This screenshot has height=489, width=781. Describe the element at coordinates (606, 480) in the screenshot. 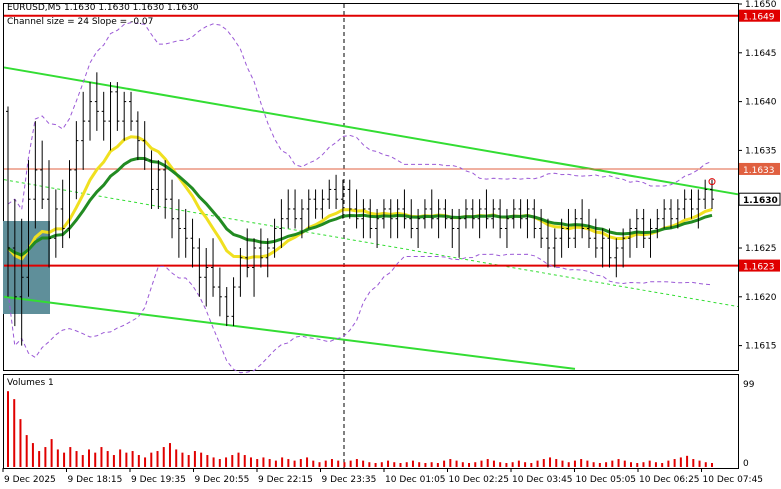

I see `x-tick-label: 10 Dec 05:05` at that location.